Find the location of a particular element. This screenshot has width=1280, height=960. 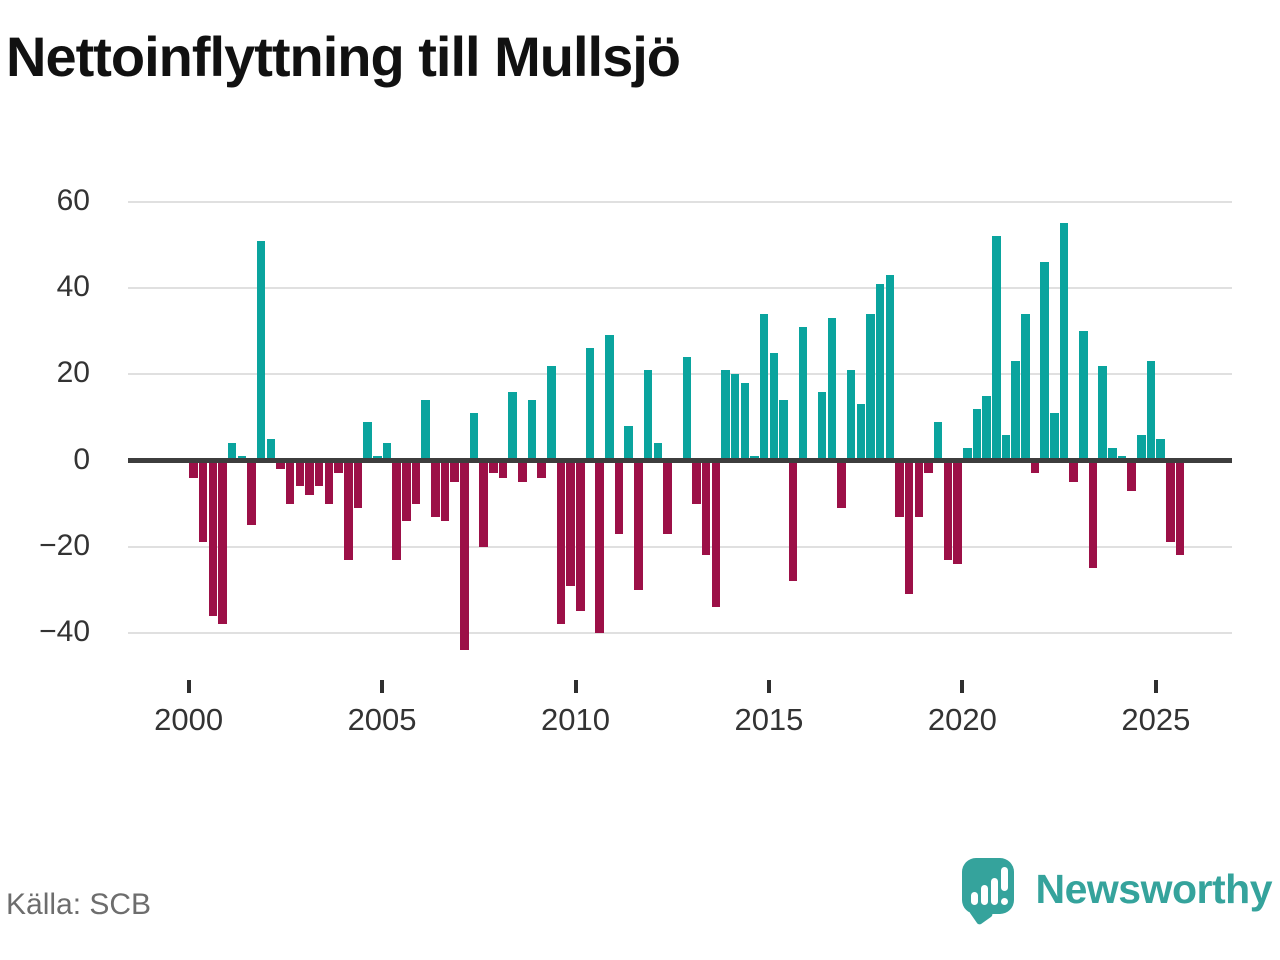

x-axis-tick-label: 2005 is located at coordinates (382, 719).